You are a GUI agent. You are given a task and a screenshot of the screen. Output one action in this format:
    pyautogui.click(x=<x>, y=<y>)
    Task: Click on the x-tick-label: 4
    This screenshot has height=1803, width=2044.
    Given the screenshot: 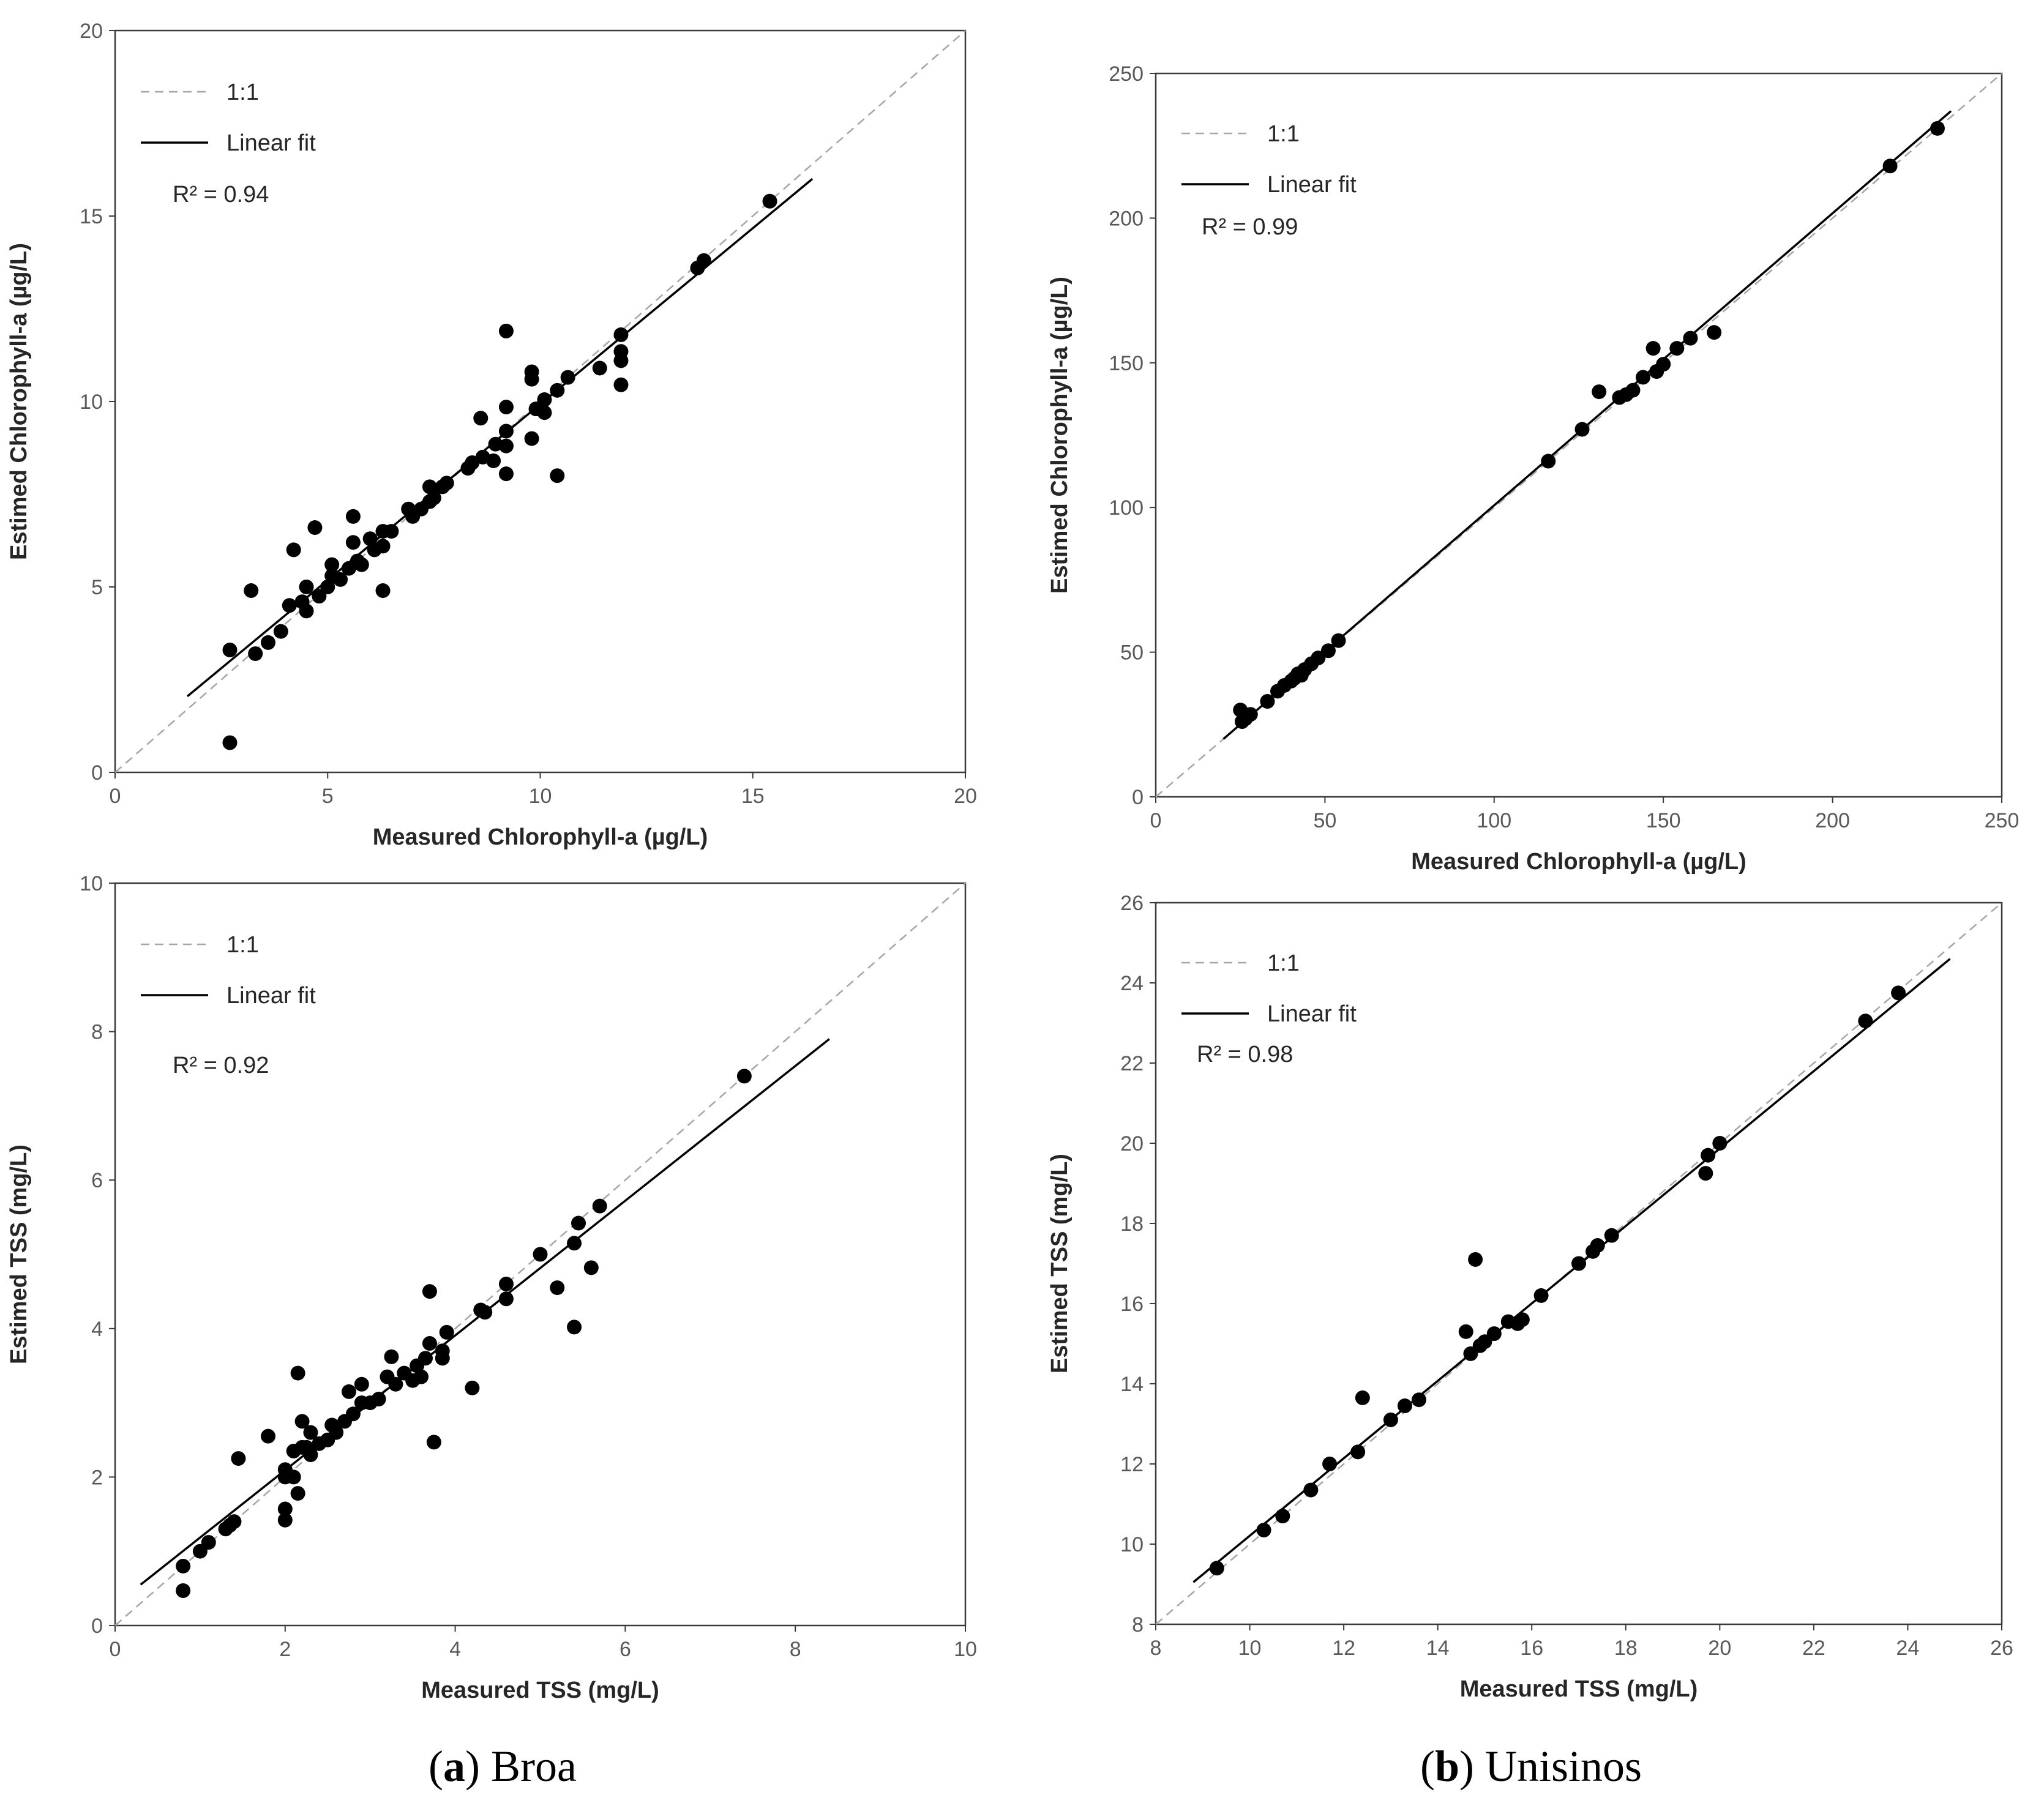 What is the action you would take?
    pyautogui.click(x=455, y=1649)
    